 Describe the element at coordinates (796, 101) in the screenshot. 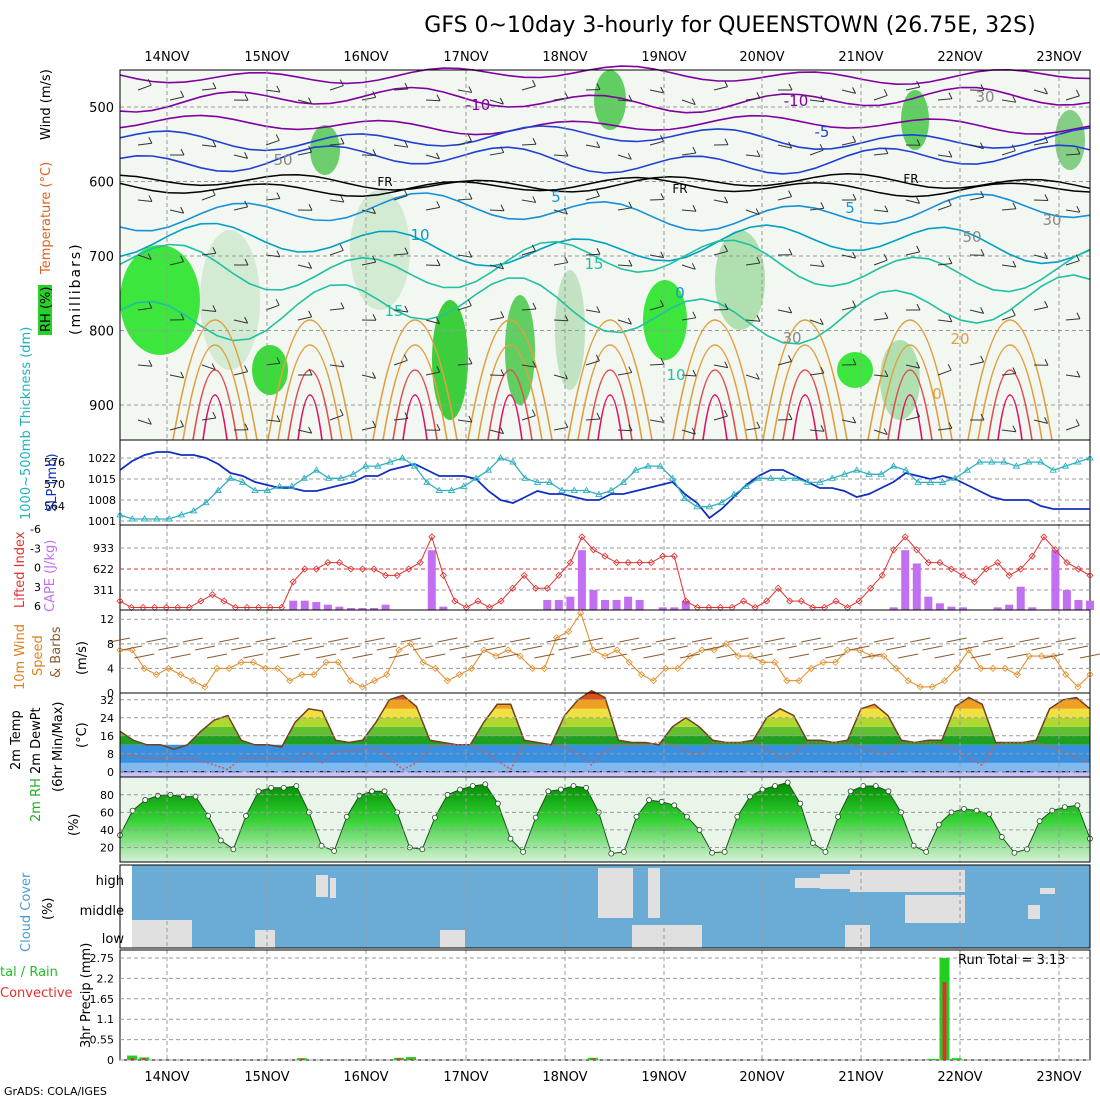

I see `contour-label: -10` at that location.